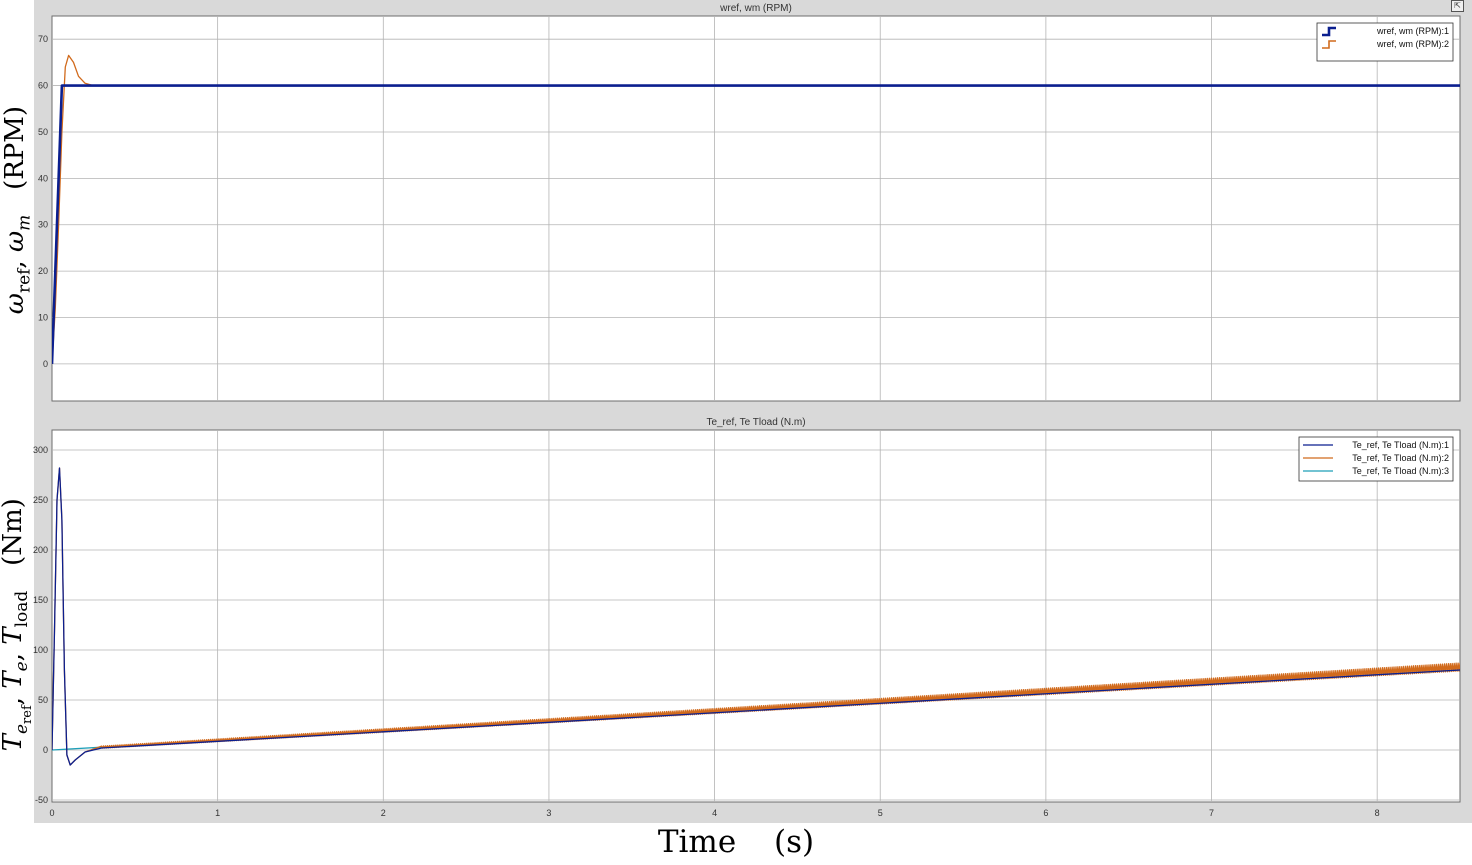 The image size is (1472, 865). What do you see at coordinates (51, 813) in the screenshot?
I see `x-tick-label: 0` at bounding box center [51, 813].